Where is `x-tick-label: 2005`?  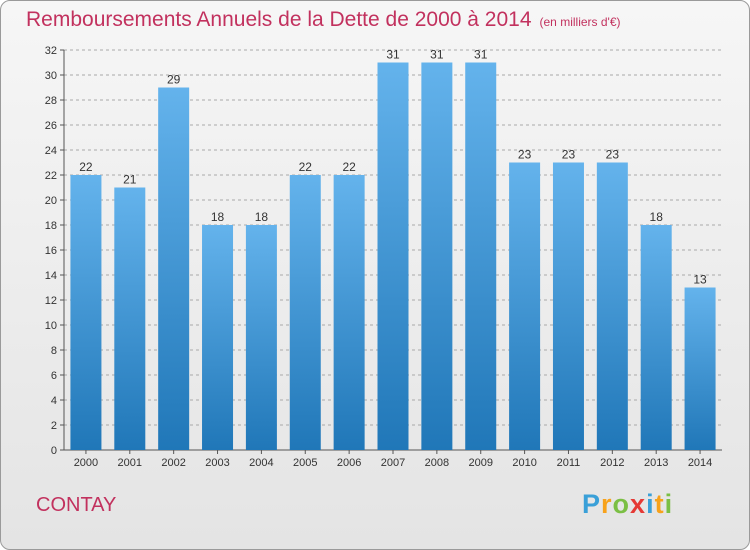 x-tick-label: 2005 is located at coordinates (305, 463).